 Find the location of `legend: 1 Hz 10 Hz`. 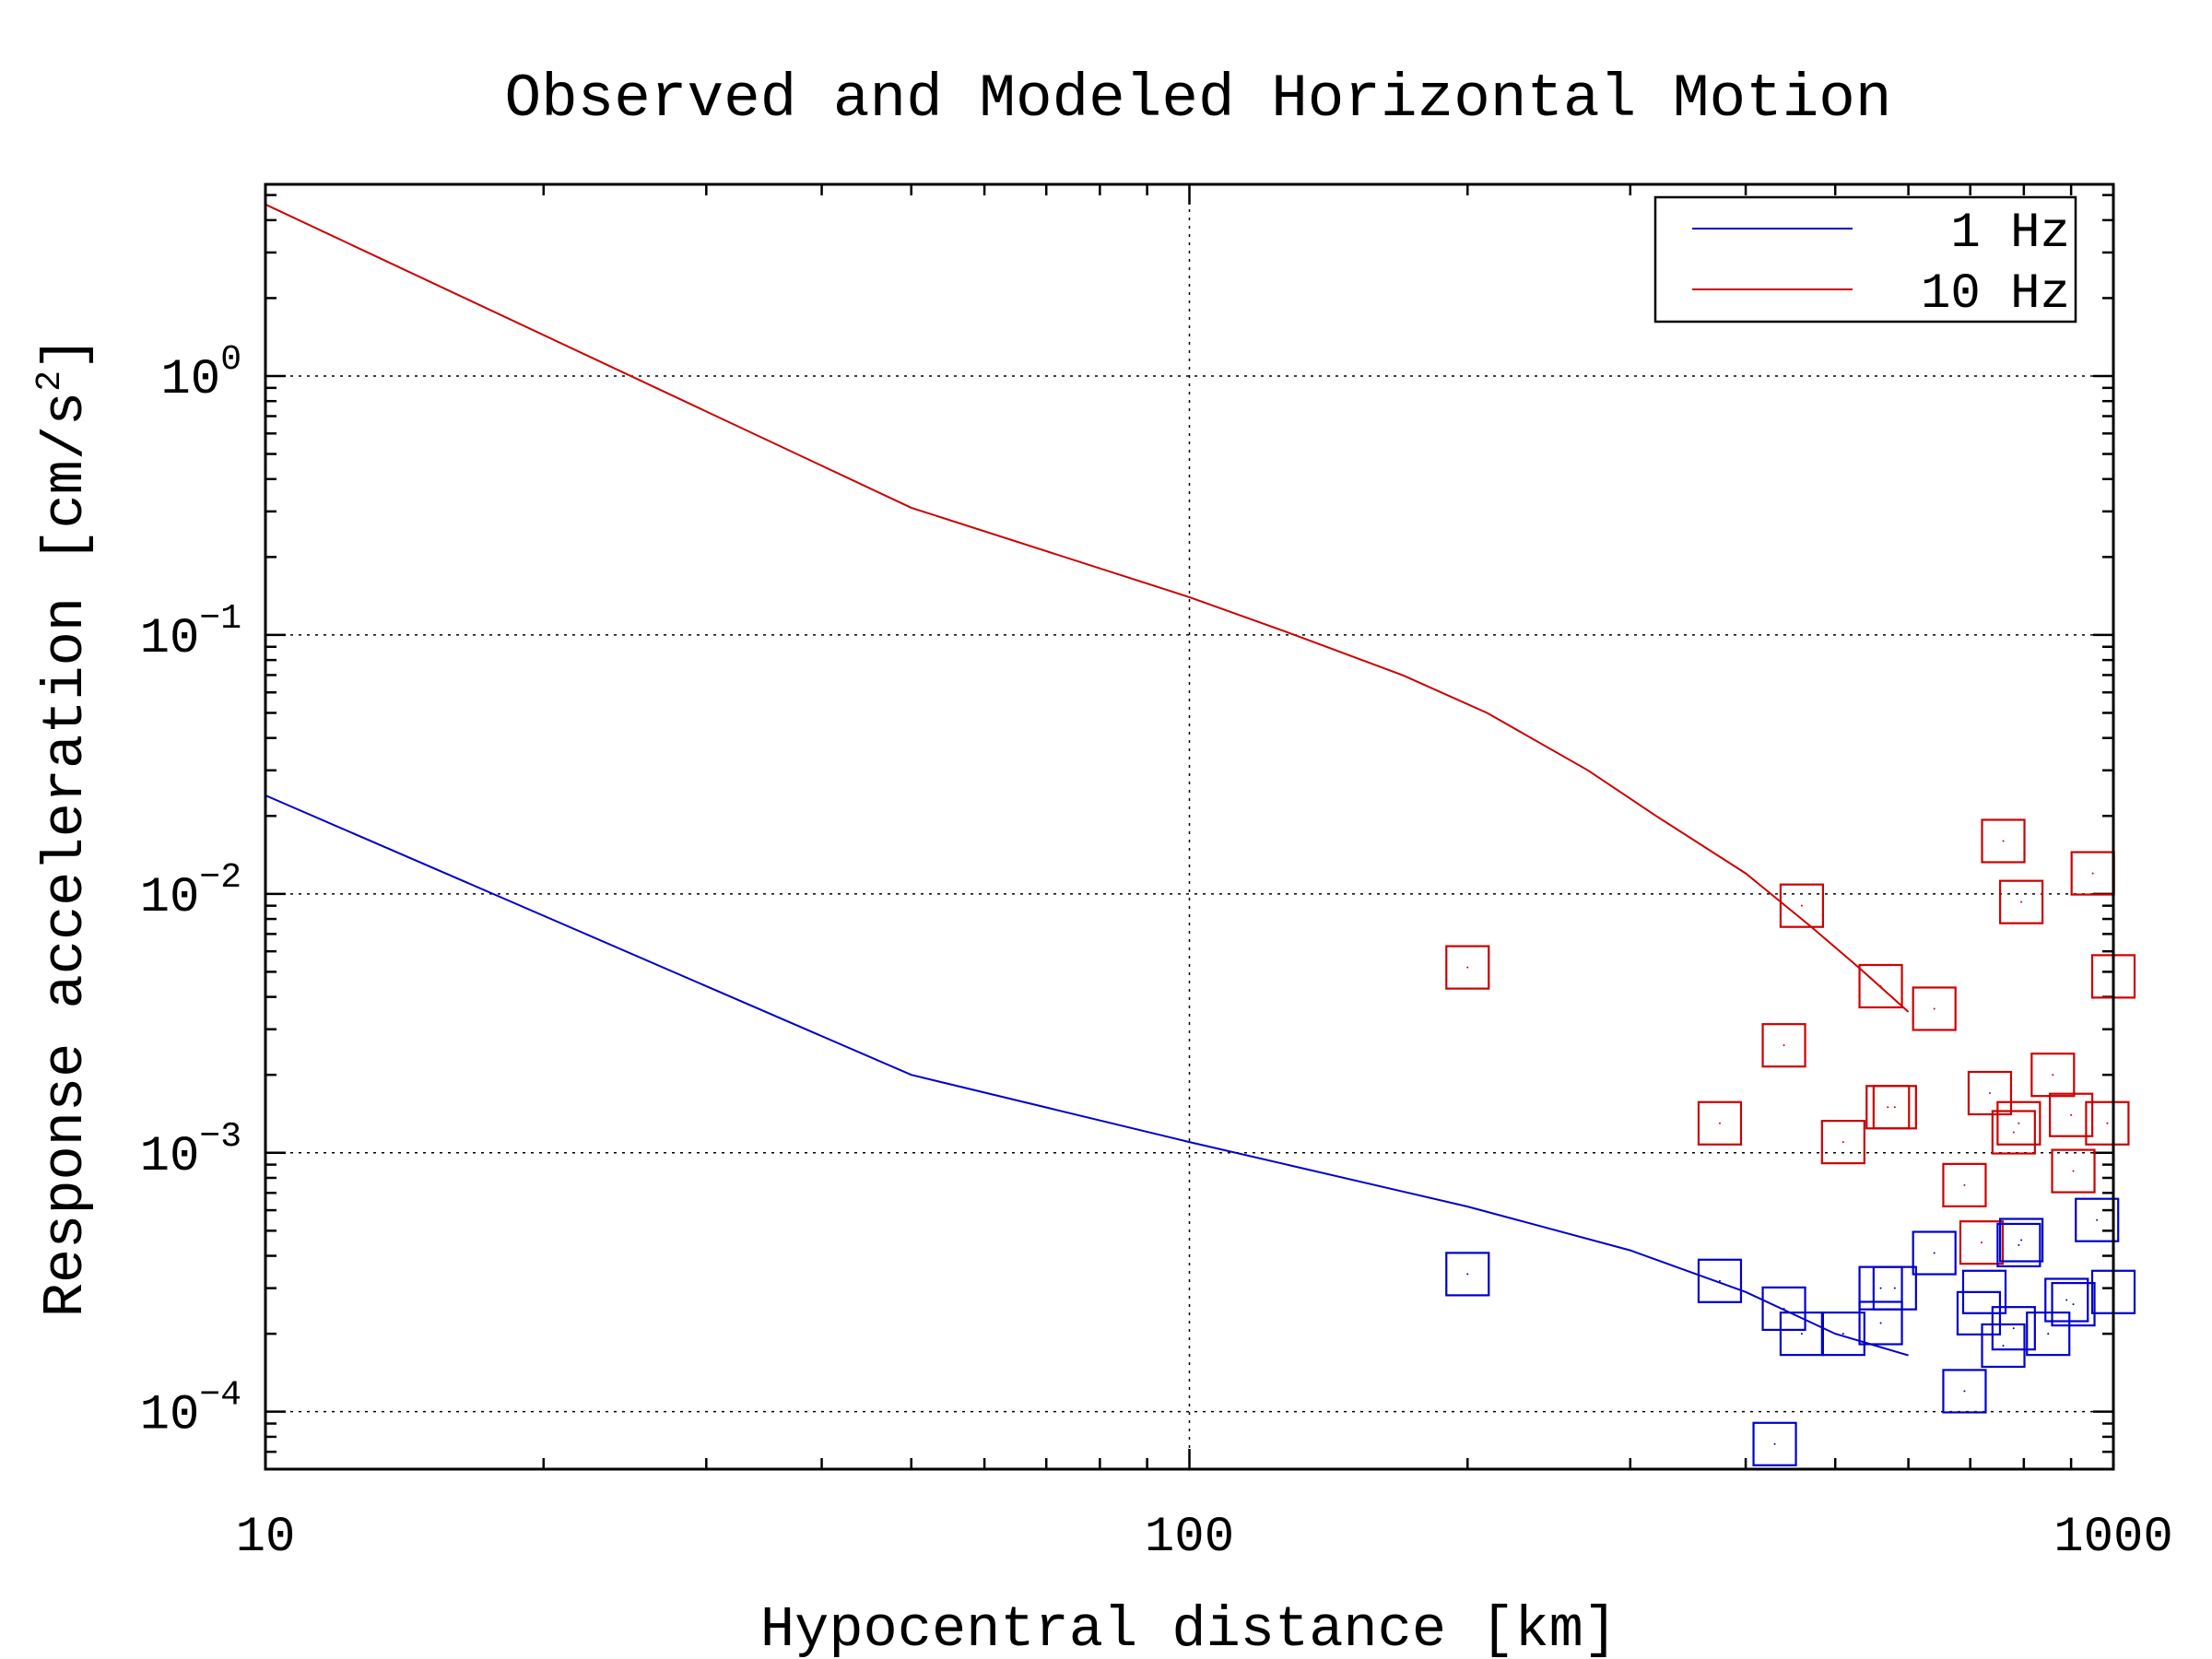

legend: 1 Hz 10 Hz is located at coordinates (1865, 259).